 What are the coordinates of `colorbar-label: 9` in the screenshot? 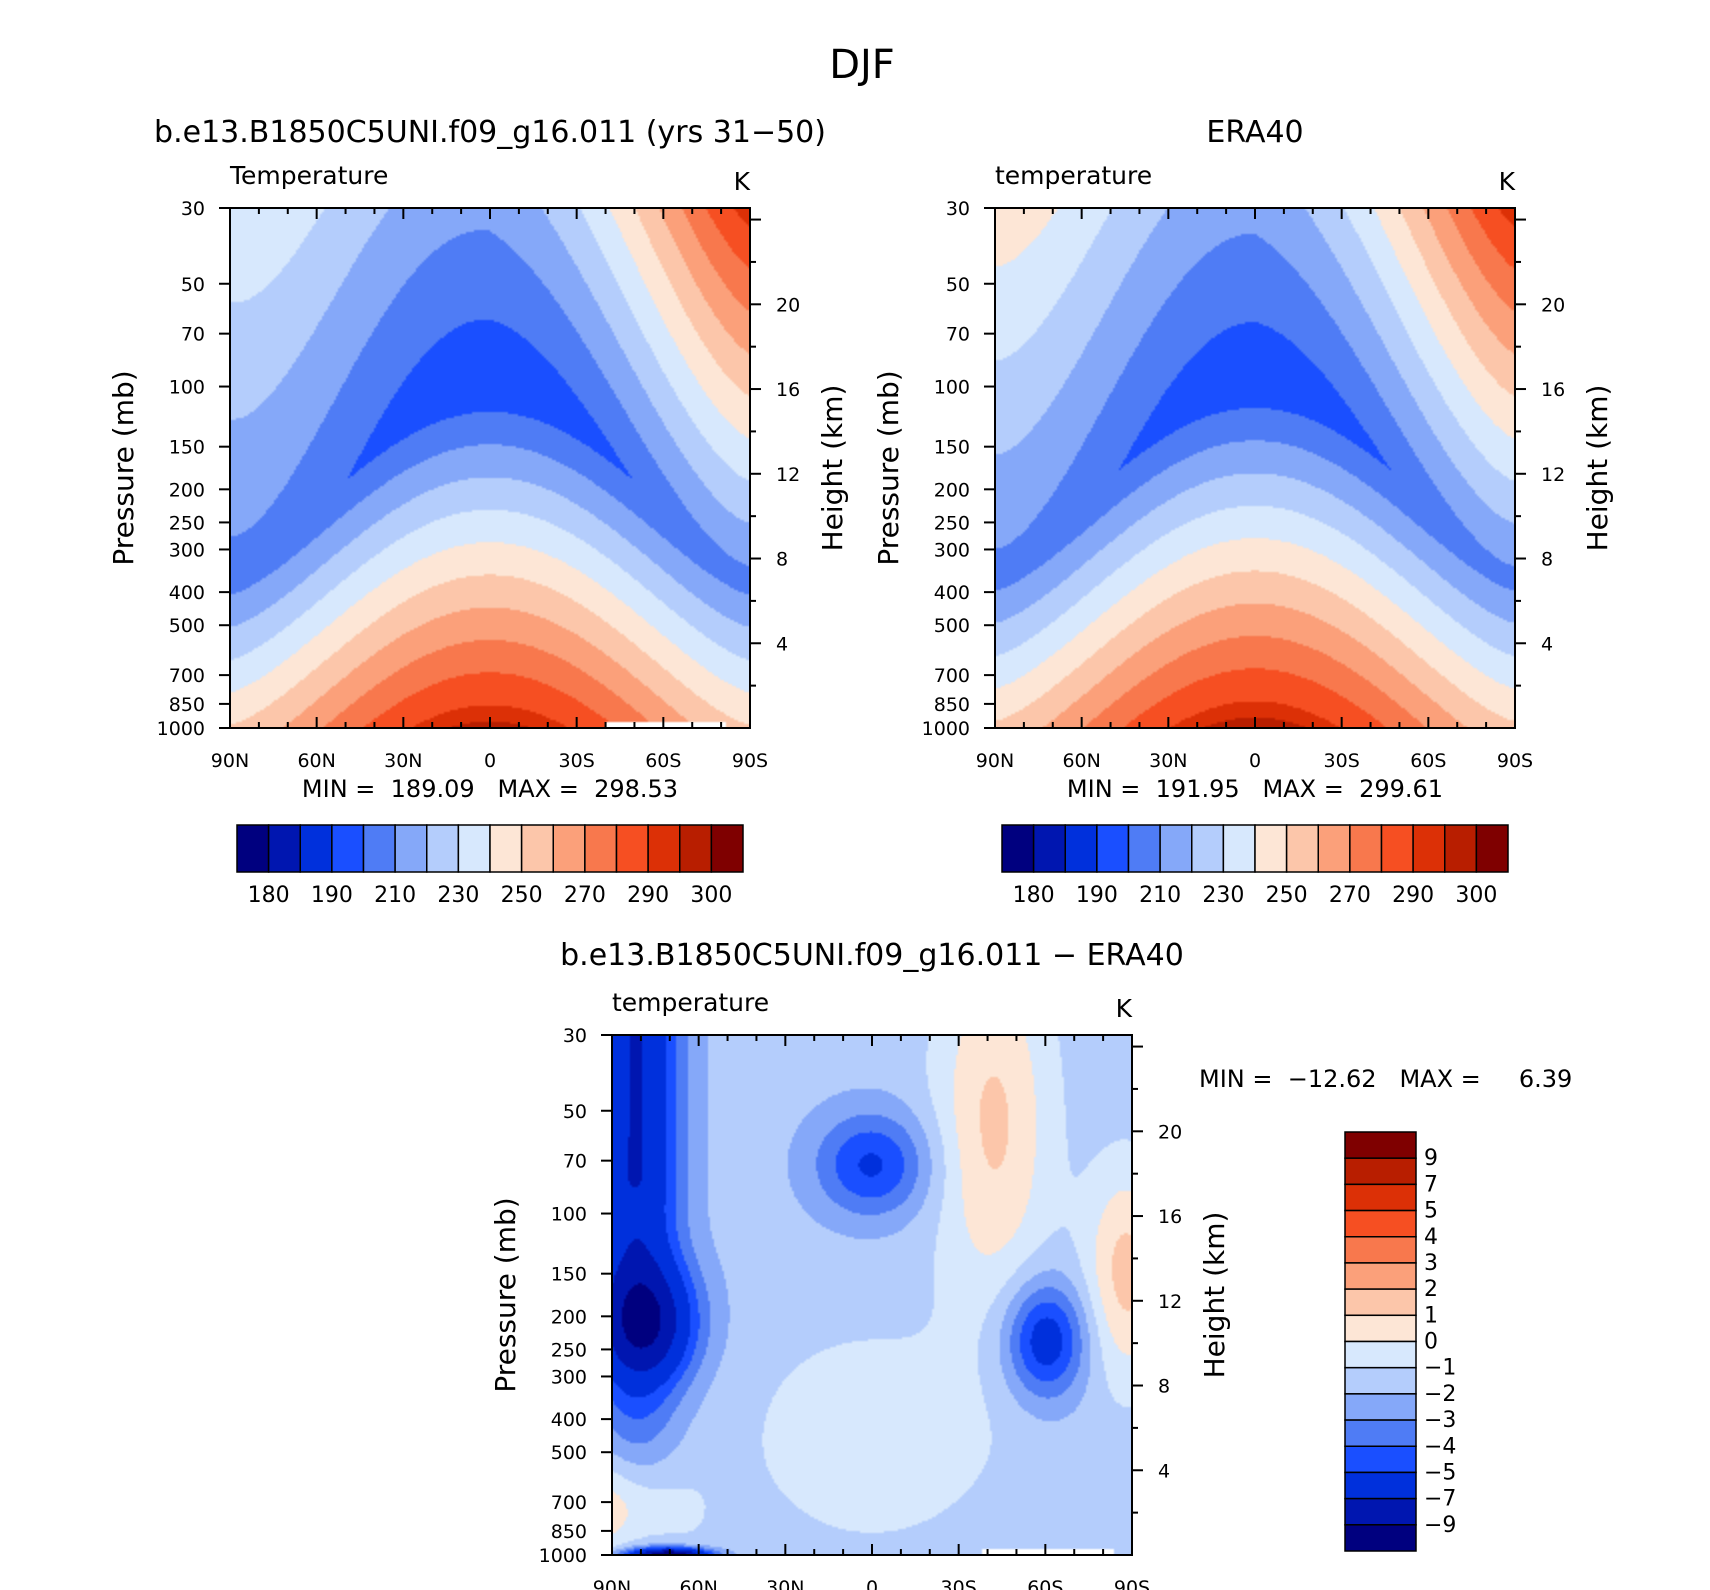 It's located at (1431, 1158).